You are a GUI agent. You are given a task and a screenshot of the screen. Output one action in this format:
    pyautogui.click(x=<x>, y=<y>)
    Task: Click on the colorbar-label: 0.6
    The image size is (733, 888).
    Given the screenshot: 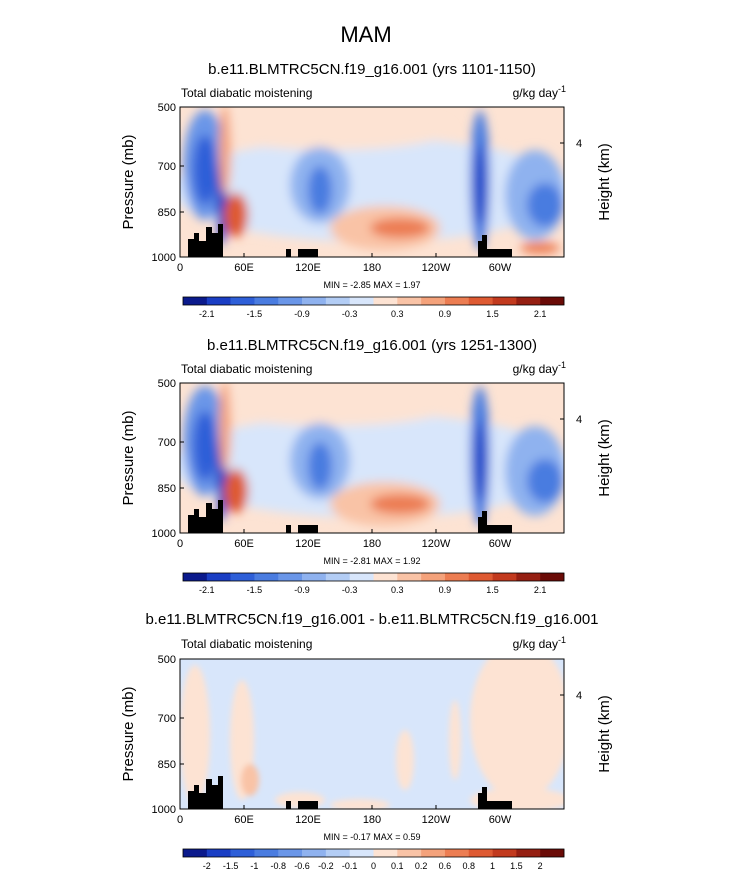 What is the action you would take?
    pyautogui.click(x=445, y=866)
    